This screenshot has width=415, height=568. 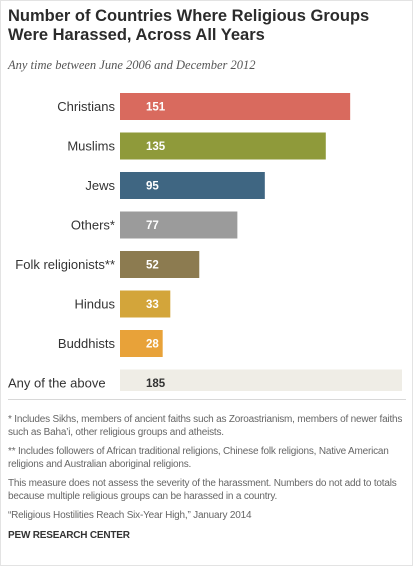 I want to click on bar-others, so click(x=179, y=225).